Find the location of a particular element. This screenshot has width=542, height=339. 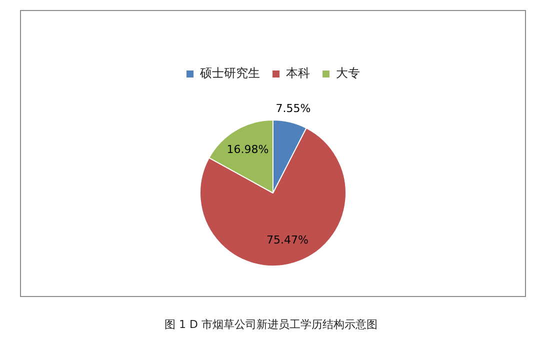

legend-label: 本科 is located at coordinates (298, 73).